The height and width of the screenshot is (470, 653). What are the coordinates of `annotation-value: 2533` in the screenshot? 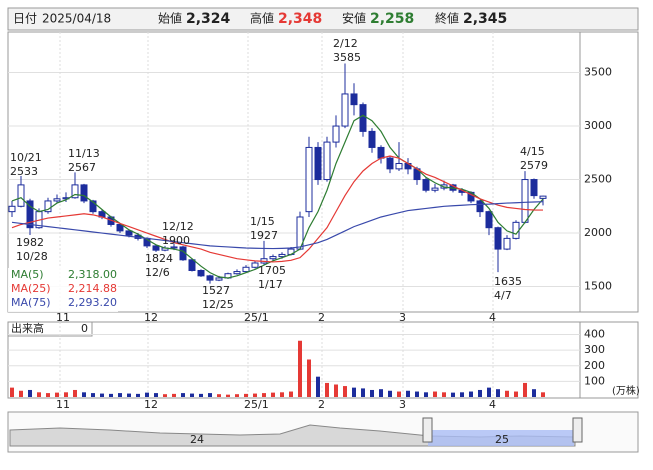 It's located at (24, 171).